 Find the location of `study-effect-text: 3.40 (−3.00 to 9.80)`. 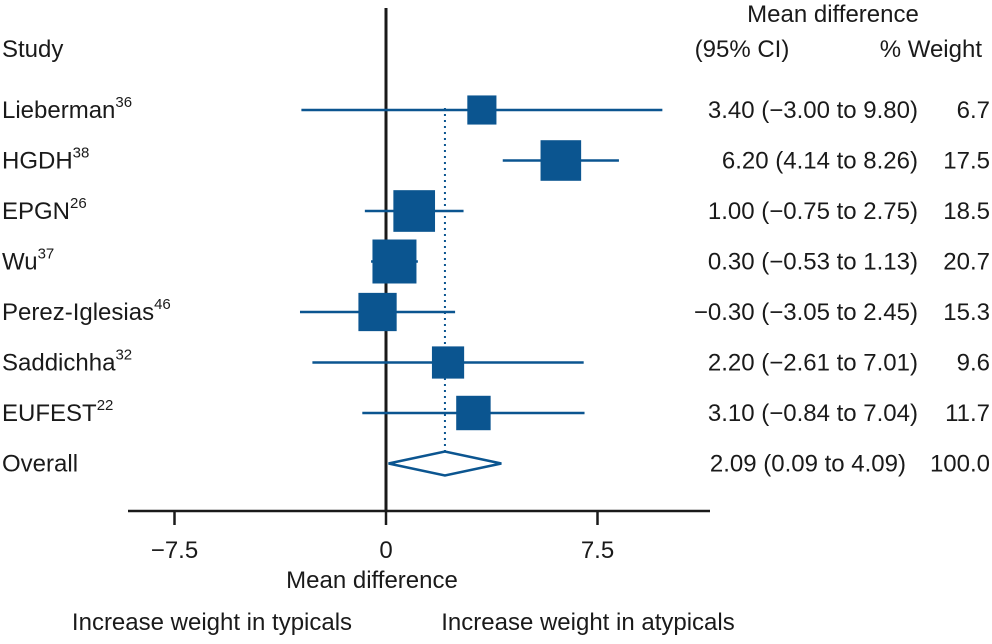

study-effect-text: 3.40 (−3.00 to 9.80) is located at coordinates (813, 110).